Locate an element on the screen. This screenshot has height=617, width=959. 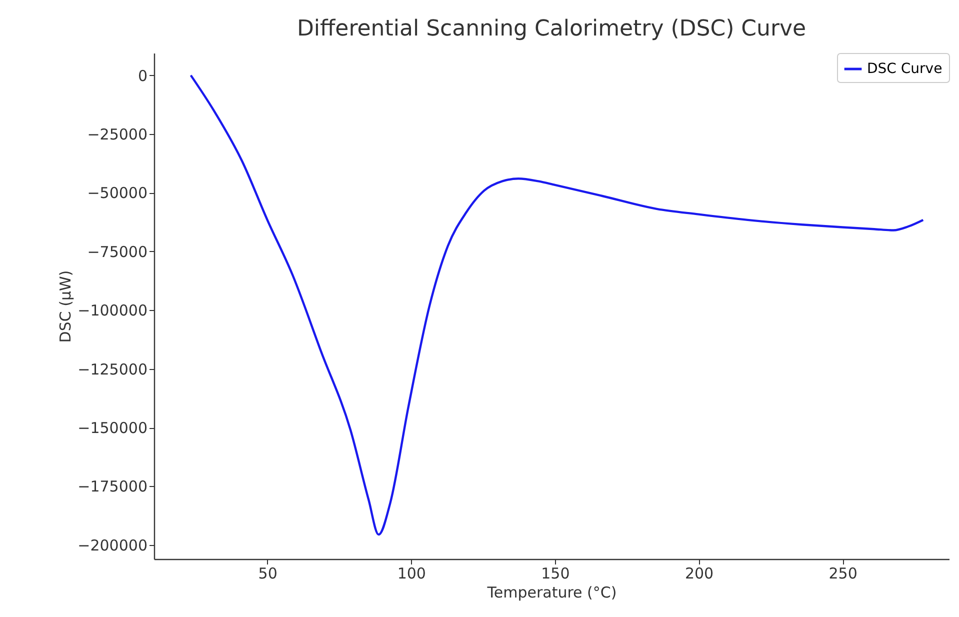
x-tick-label: 50 is located at coordinates (268, 573).